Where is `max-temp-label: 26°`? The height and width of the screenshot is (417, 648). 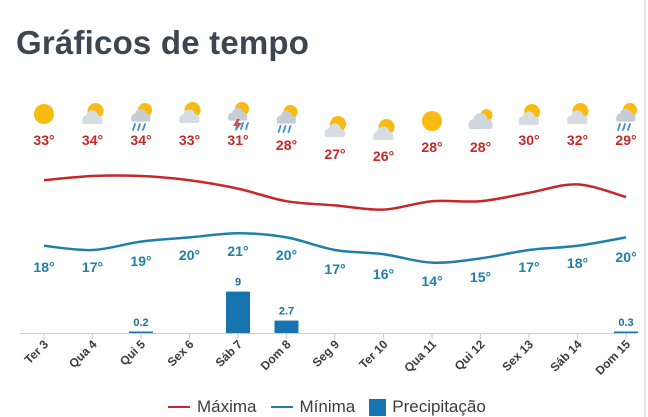
max-temp-label: 26° is located at coordinates (383, 156).